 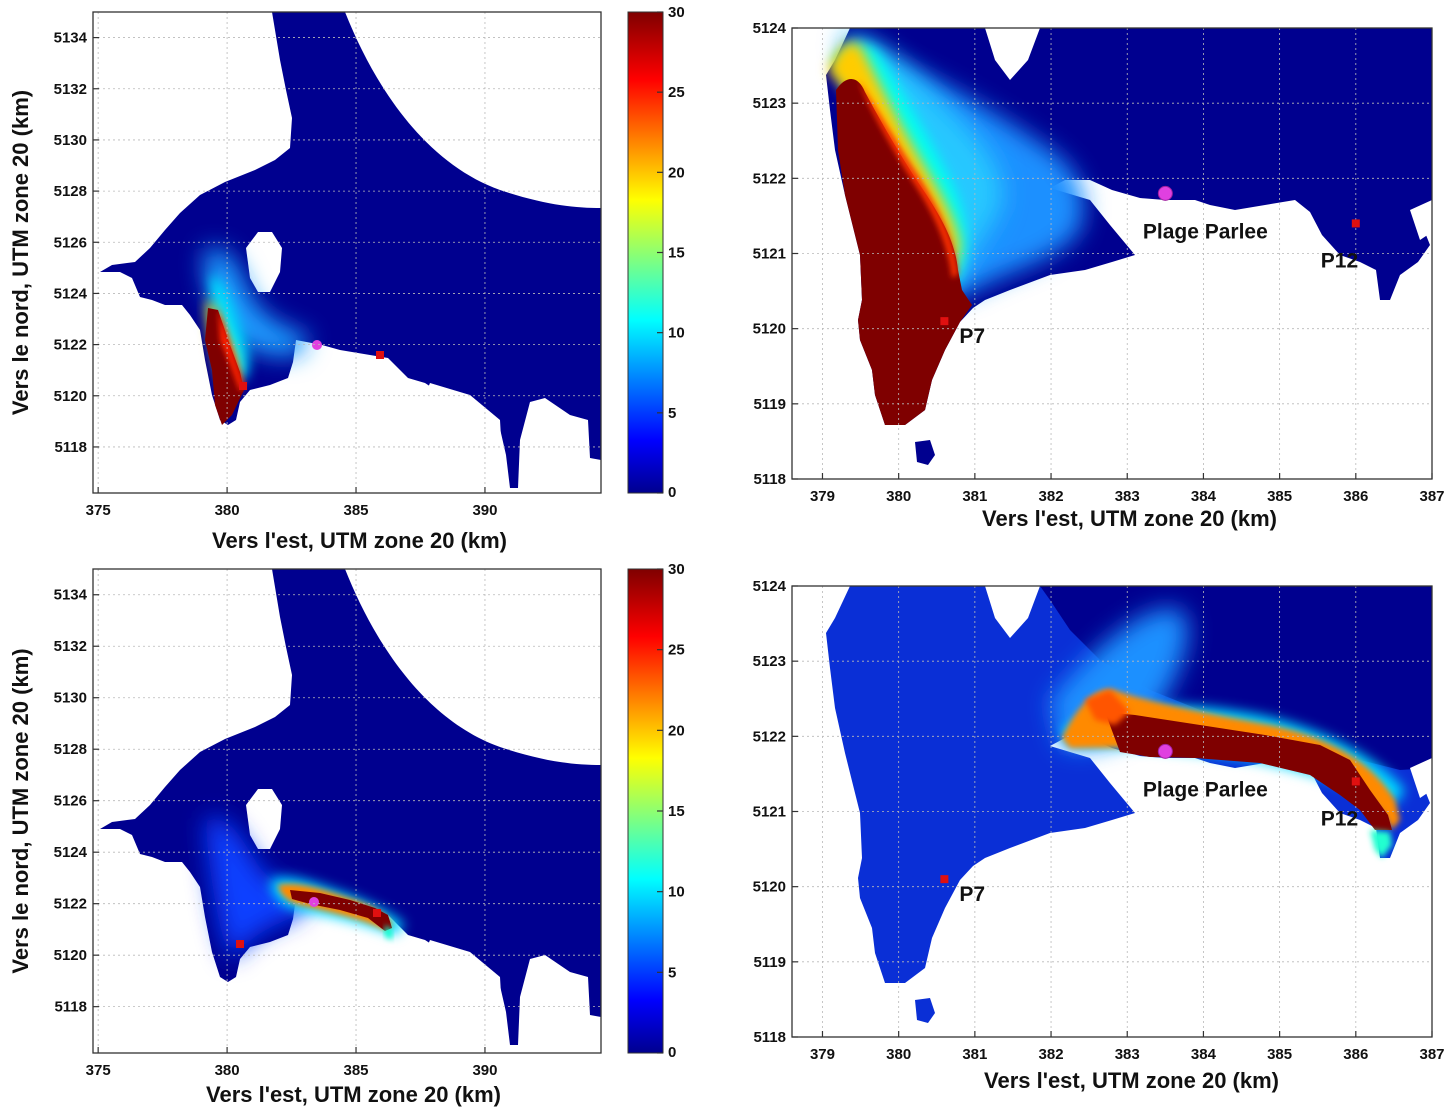 I want to click on water-region, so click(x=350, y=807).